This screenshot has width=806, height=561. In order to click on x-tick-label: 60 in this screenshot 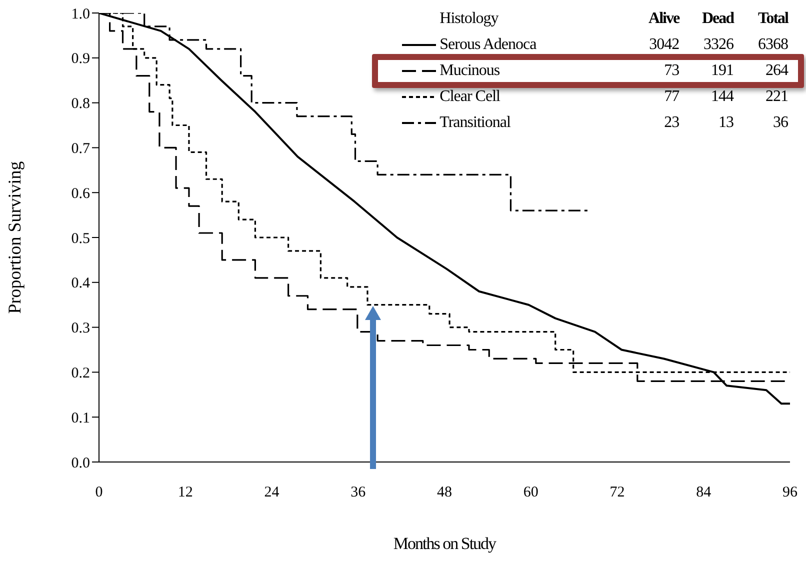, I will do `click(530, 492)`.